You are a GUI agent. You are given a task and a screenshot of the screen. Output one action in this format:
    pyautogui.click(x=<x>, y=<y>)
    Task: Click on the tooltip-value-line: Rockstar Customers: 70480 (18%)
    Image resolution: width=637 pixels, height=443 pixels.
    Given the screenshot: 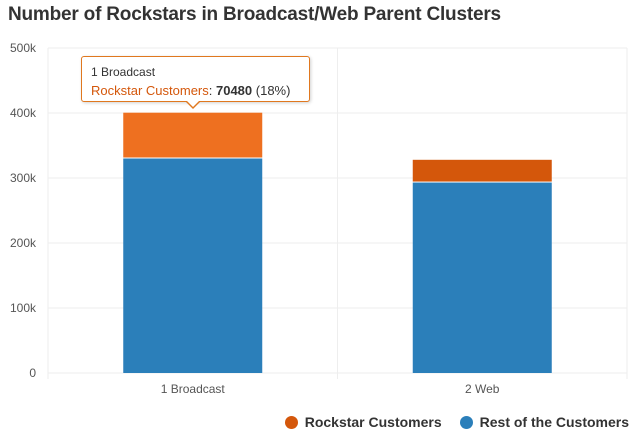 What is the action you would take?
    pyautogui.click(x=191, y=90)
    